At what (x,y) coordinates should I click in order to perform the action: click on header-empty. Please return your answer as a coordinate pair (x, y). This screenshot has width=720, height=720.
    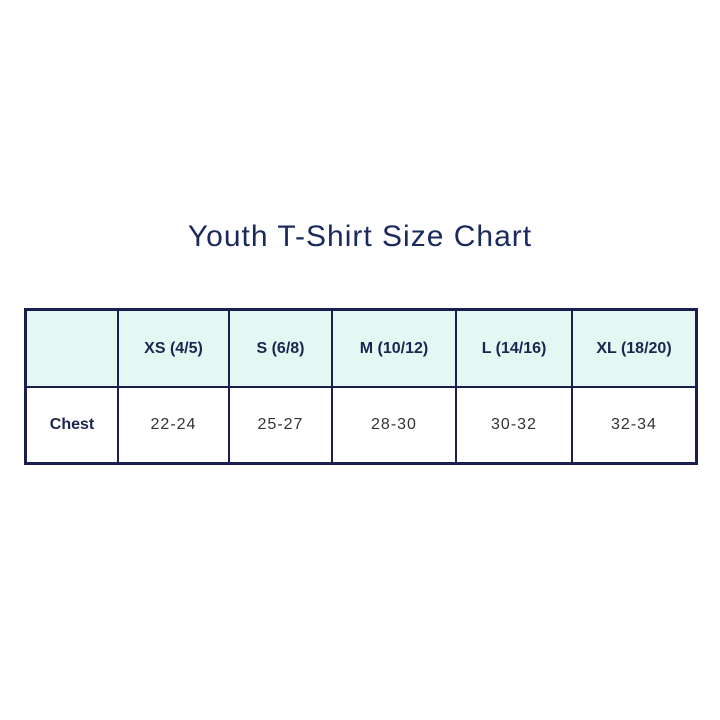
    Looking at the image, I should click on (71, 348).